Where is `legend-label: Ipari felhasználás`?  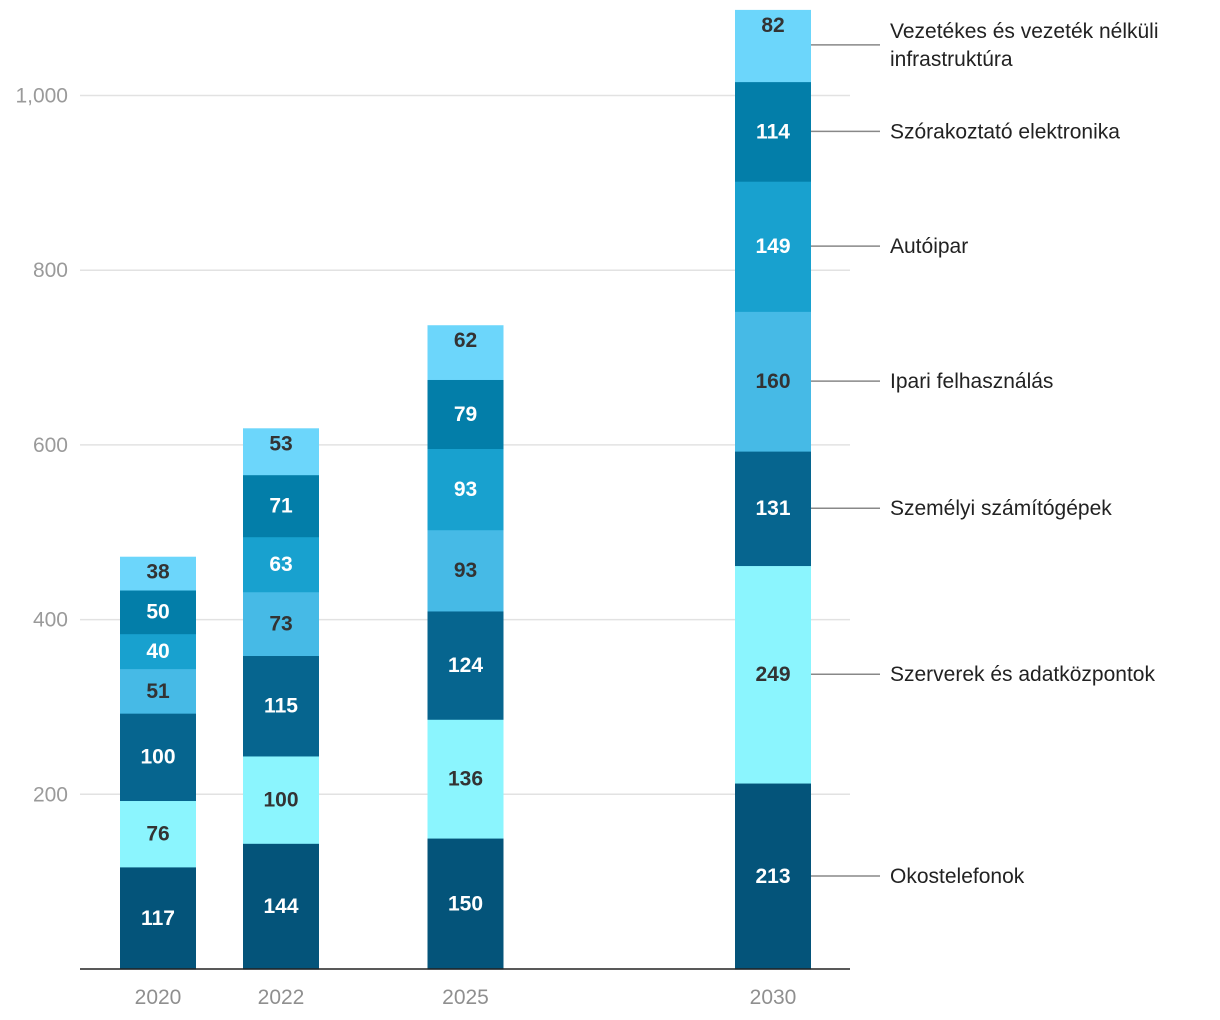 legend-label: Ipari felhasználás is located at coordinates (971, 381).